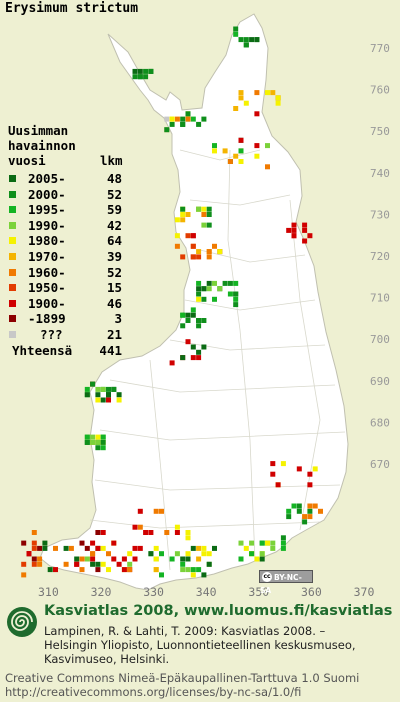  What do you see at coordinates (65, 319) in the screenshot?
I see `legend-row: -1899 3` at bounding box center [65, 319].